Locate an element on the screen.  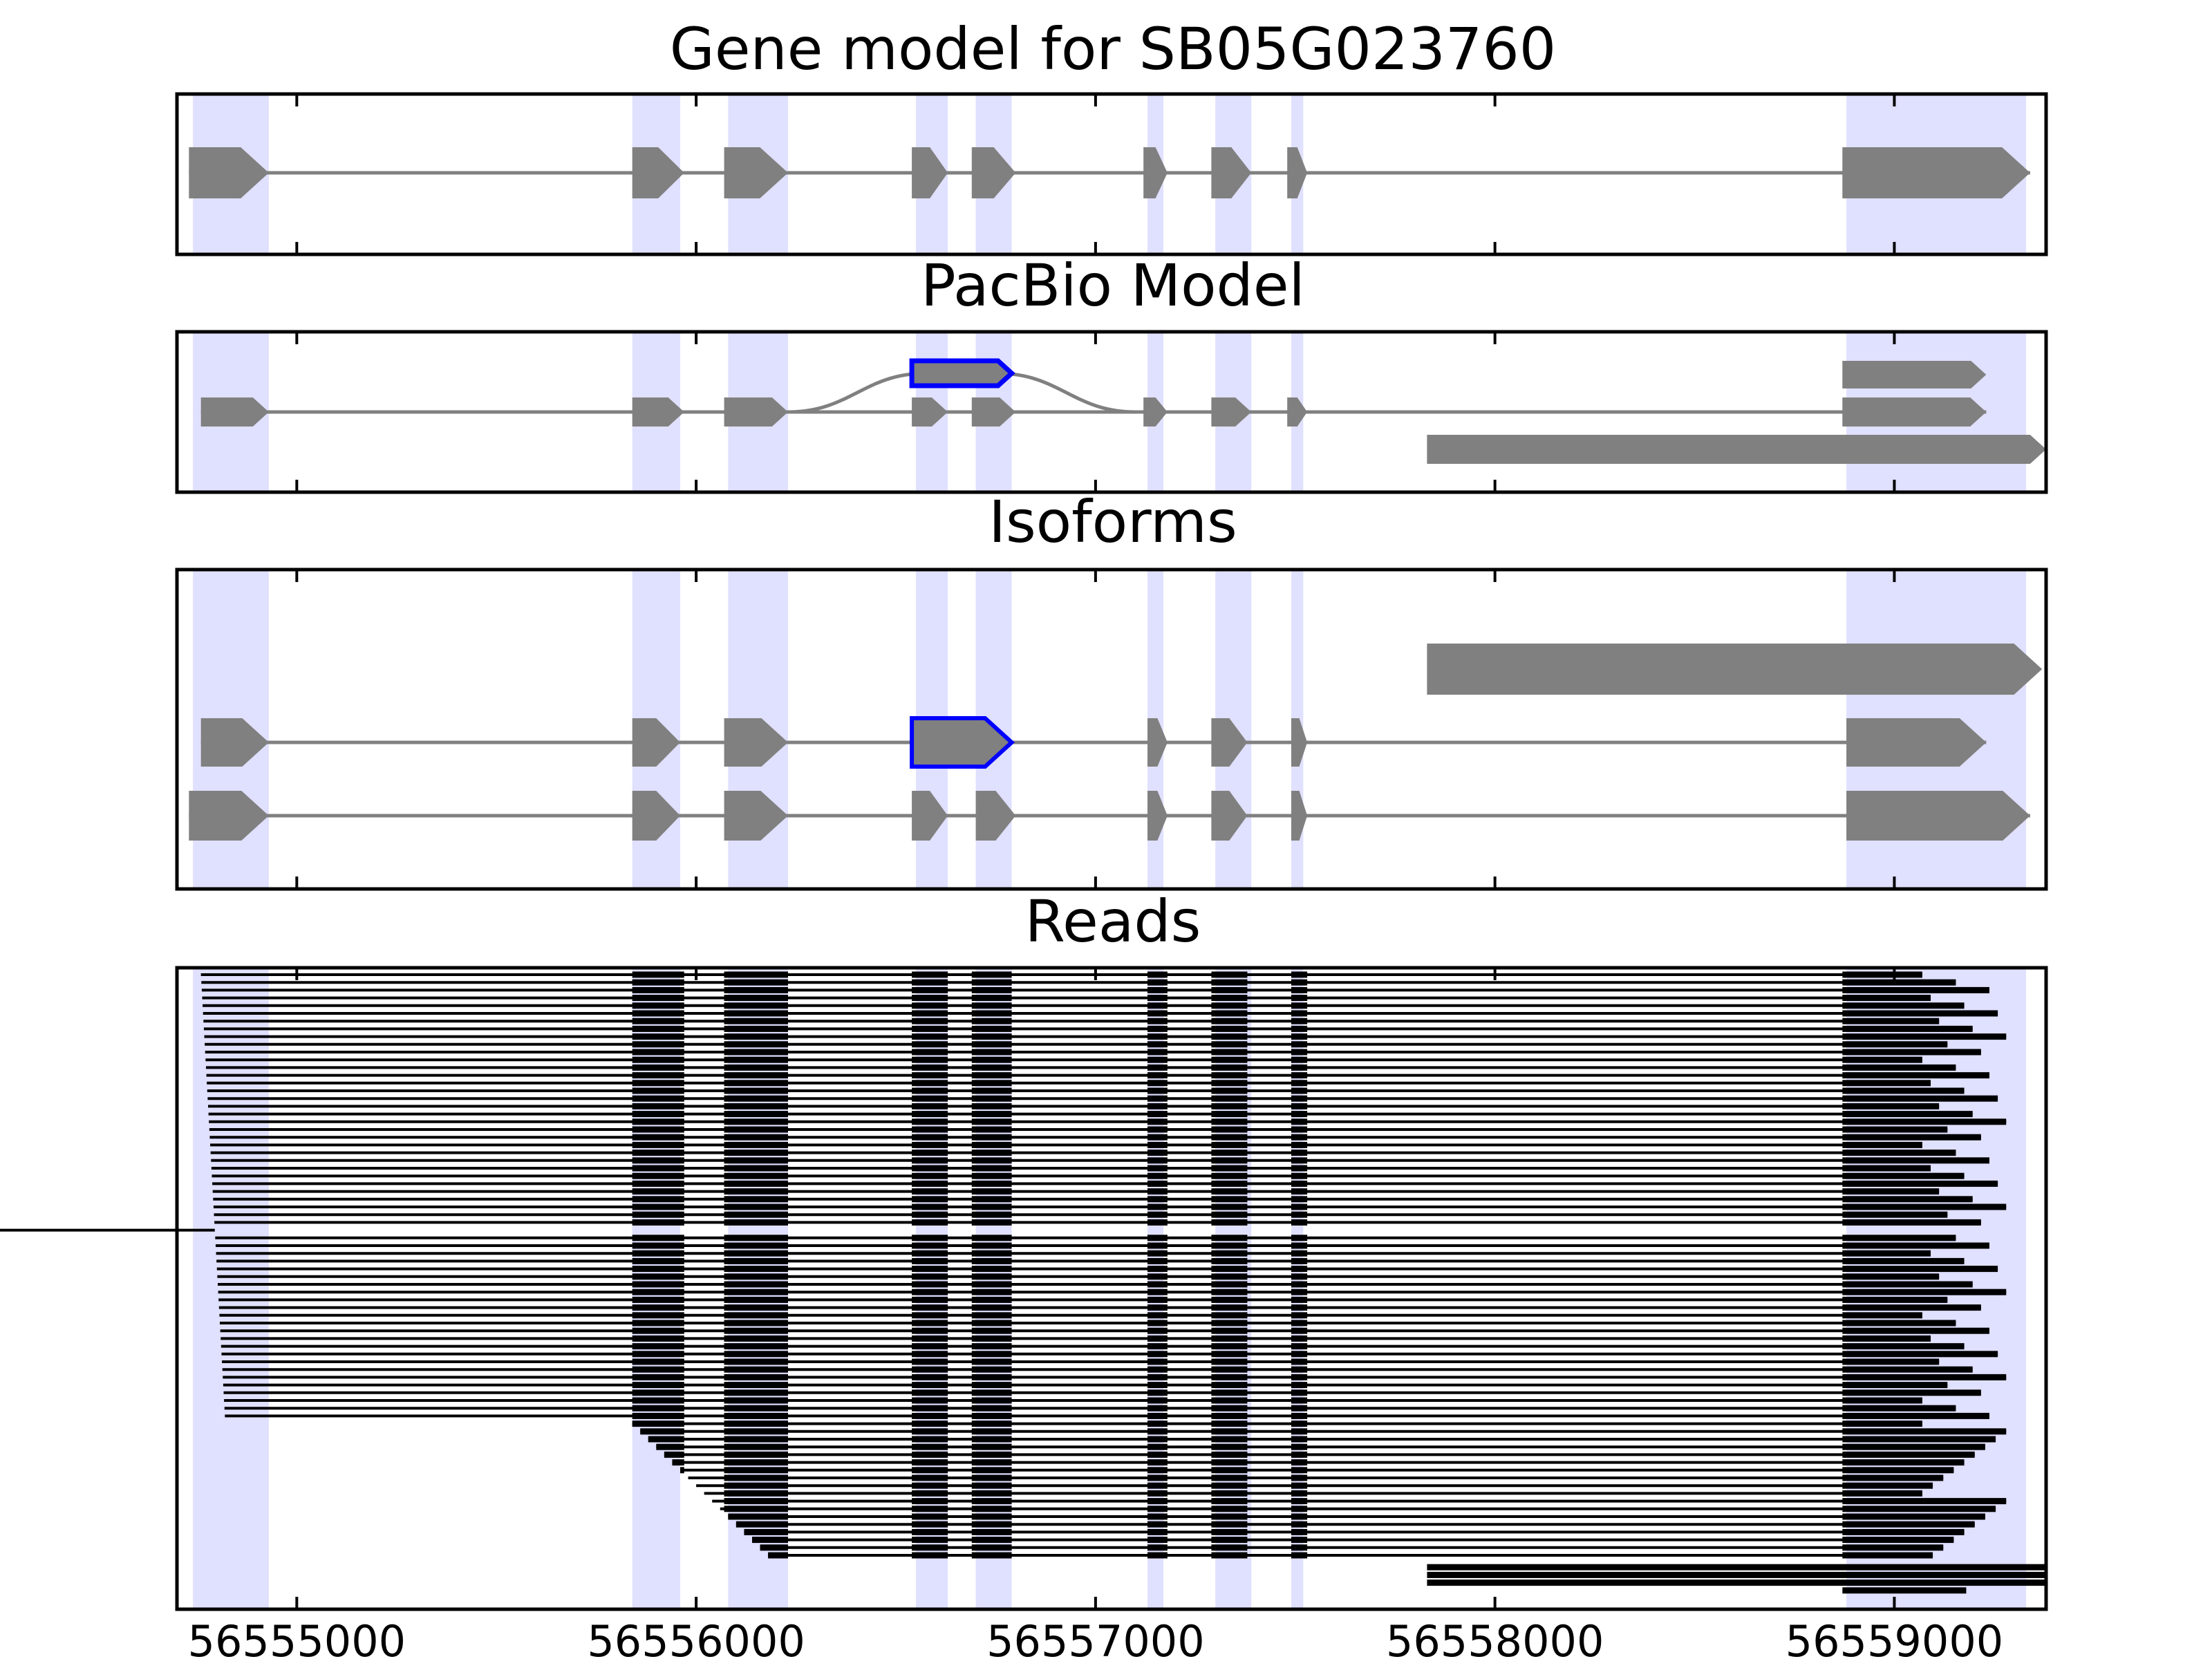
x-axis-tick-label: 56558000 is located at coordinates (1495, 1638).